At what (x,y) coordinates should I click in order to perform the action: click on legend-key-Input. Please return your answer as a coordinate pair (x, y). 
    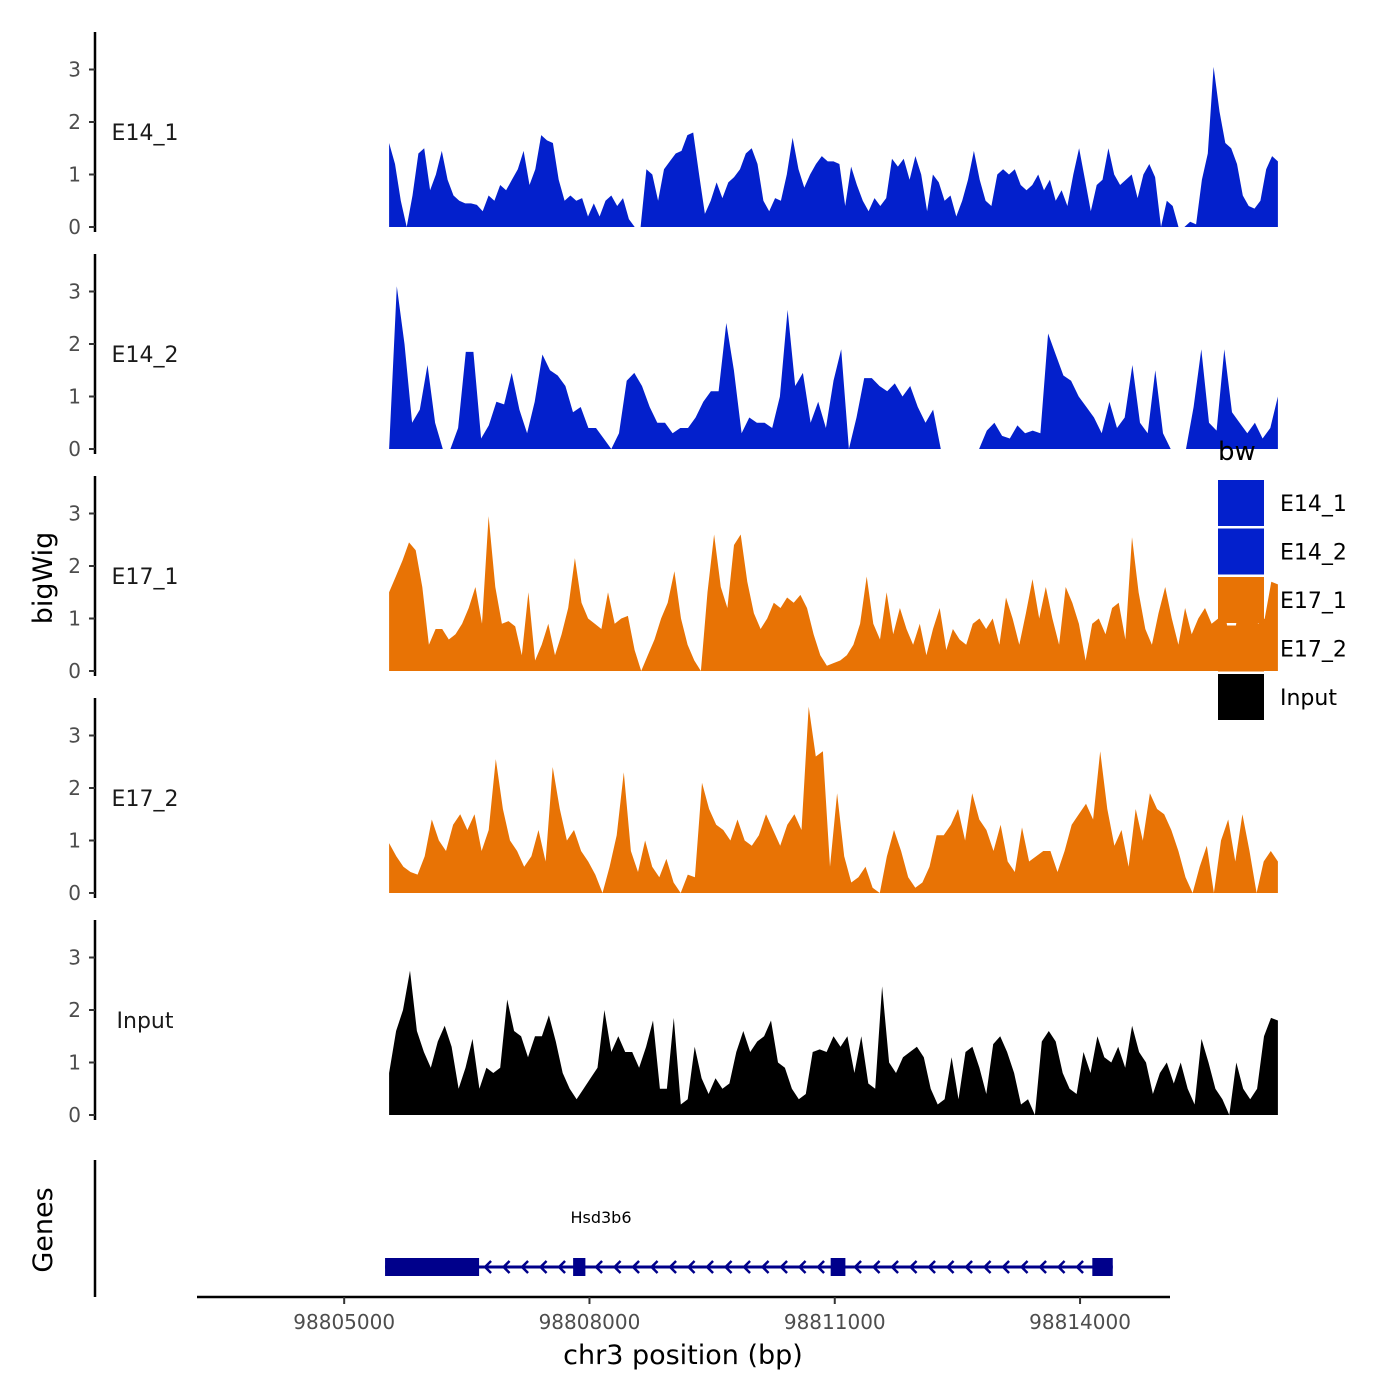
    Looking at the image, I should click on (1241, 697).